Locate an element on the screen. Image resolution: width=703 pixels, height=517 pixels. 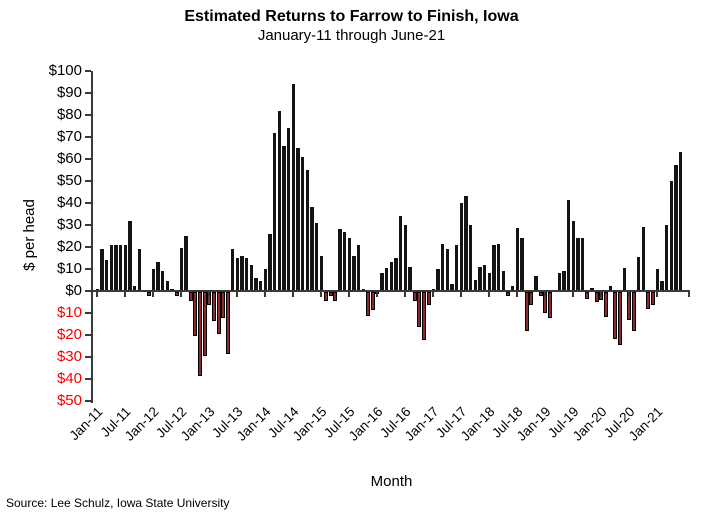
y-tick-label: $90 is located at coordinates (69, 92).